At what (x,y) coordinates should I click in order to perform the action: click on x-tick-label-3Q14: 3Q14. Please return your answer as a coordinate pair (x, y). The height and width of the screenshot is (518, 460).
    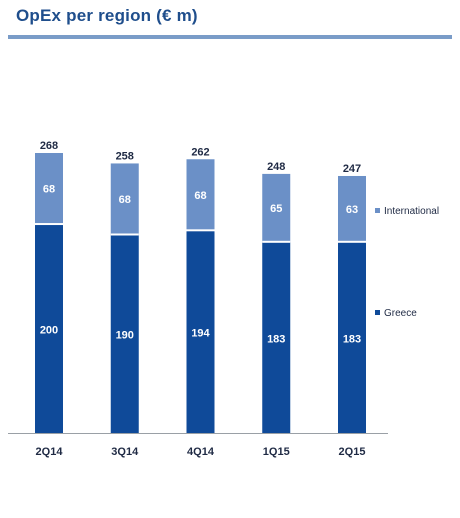
    Looking at the image, I should click on (125, 452).